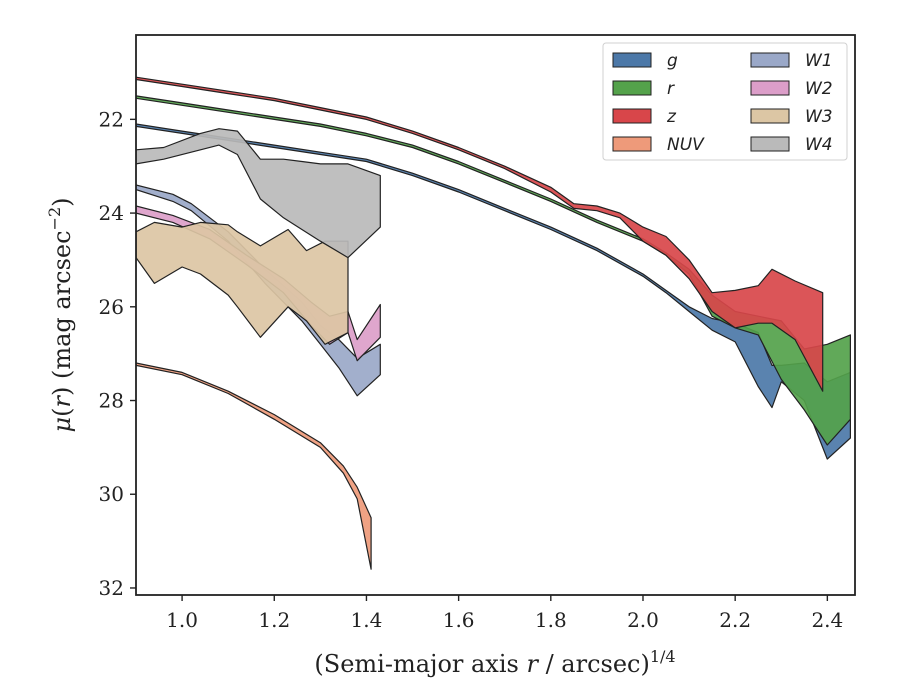 Image resolution: width=900 pixels, height=700 pixels. What do you see at coordinates (632, 144) in the screenshot?
I see `legend-swatch-nuv` at bounding box center [632, 144].